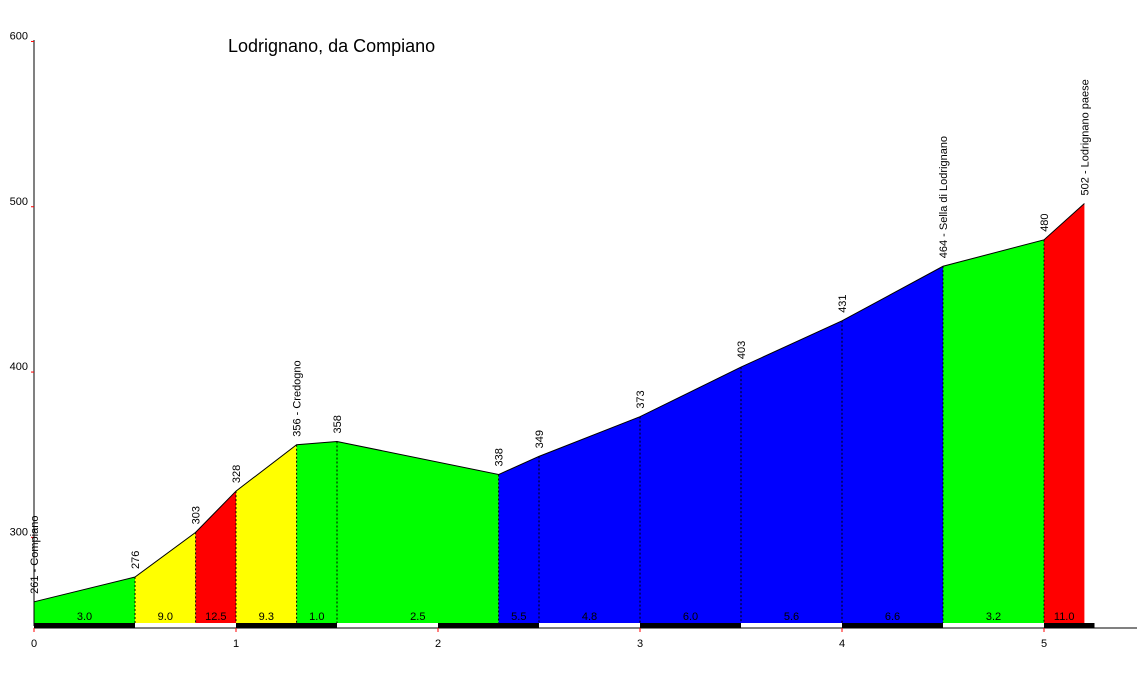 This screenshot has width=1137, height=673. I want to click on y-tick-label: 600, so click(19, 36).